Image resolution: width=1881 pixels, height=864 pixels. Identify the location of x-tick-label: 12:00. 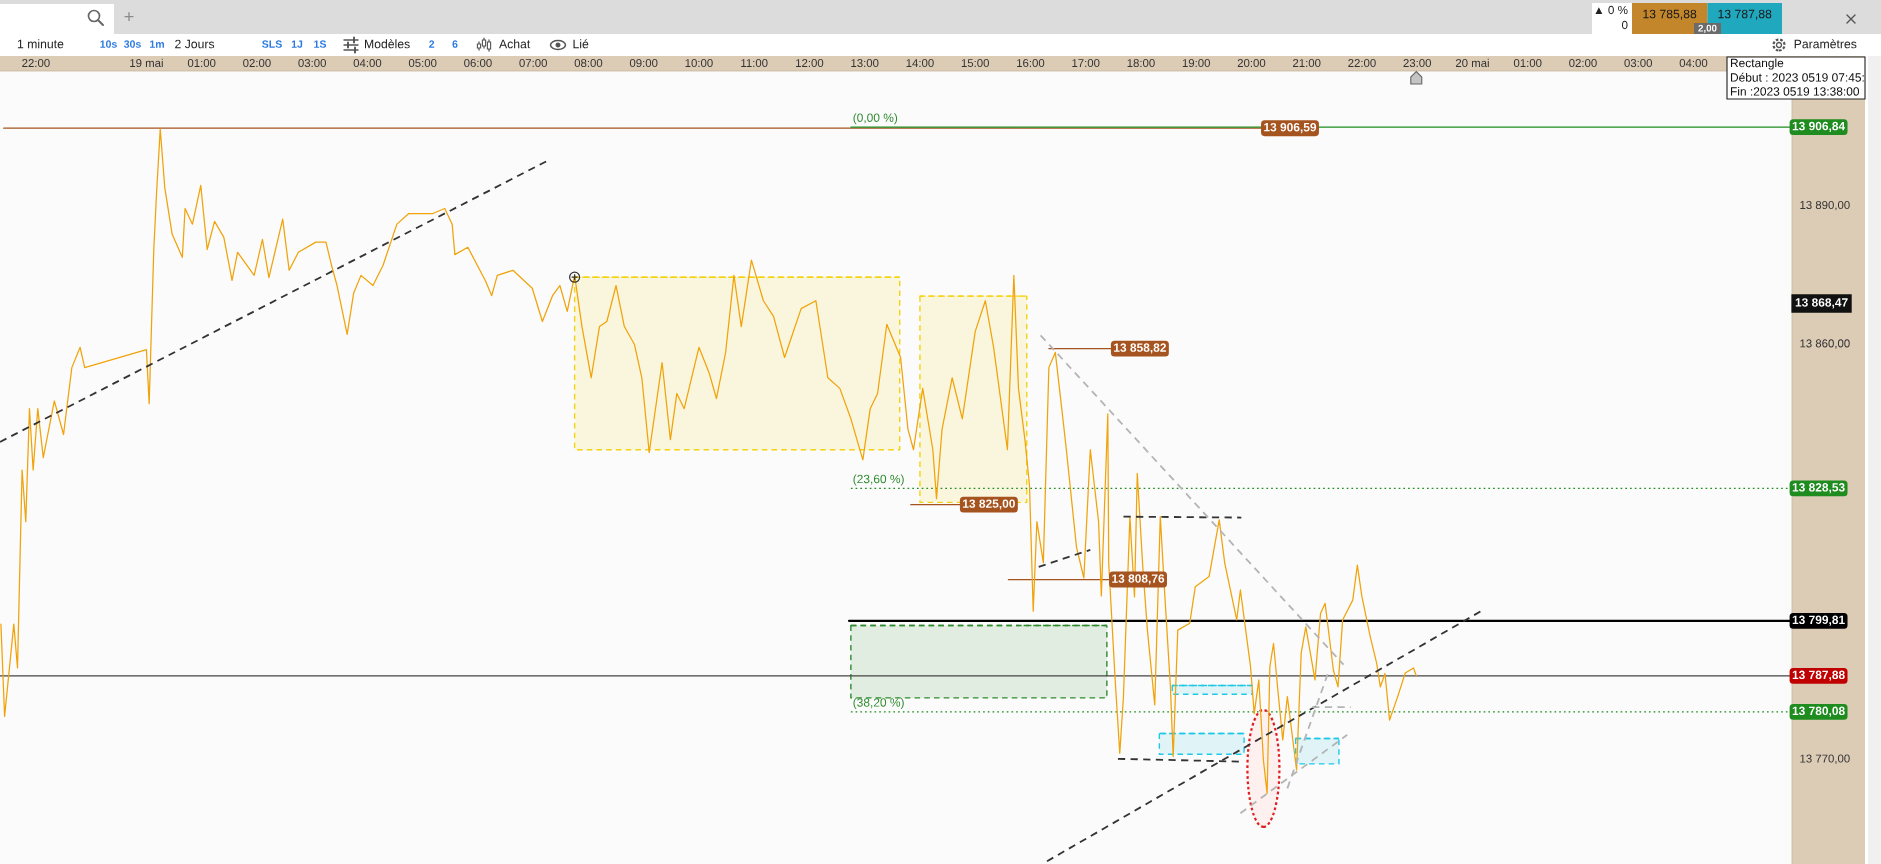
(810, 63).